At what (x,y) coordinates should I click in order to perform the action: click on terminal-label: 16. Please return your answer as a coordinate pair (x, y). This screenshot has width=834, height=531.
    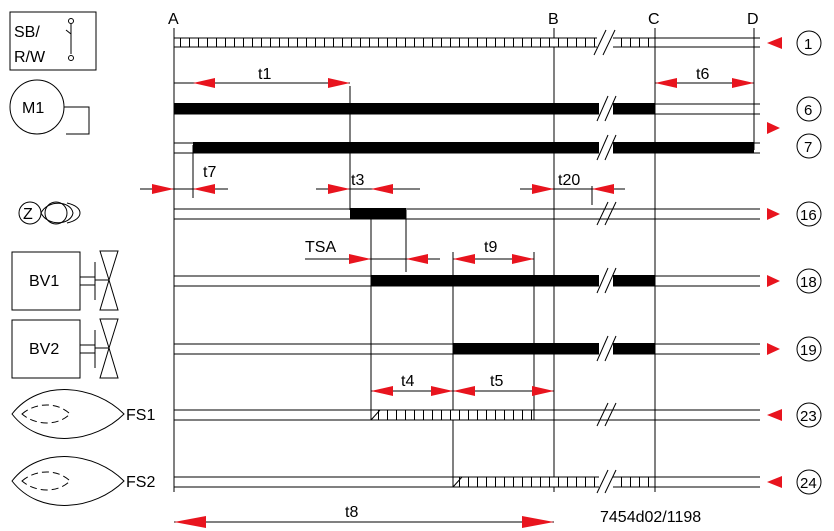
    Looking at the image, I should click on (808, 215).